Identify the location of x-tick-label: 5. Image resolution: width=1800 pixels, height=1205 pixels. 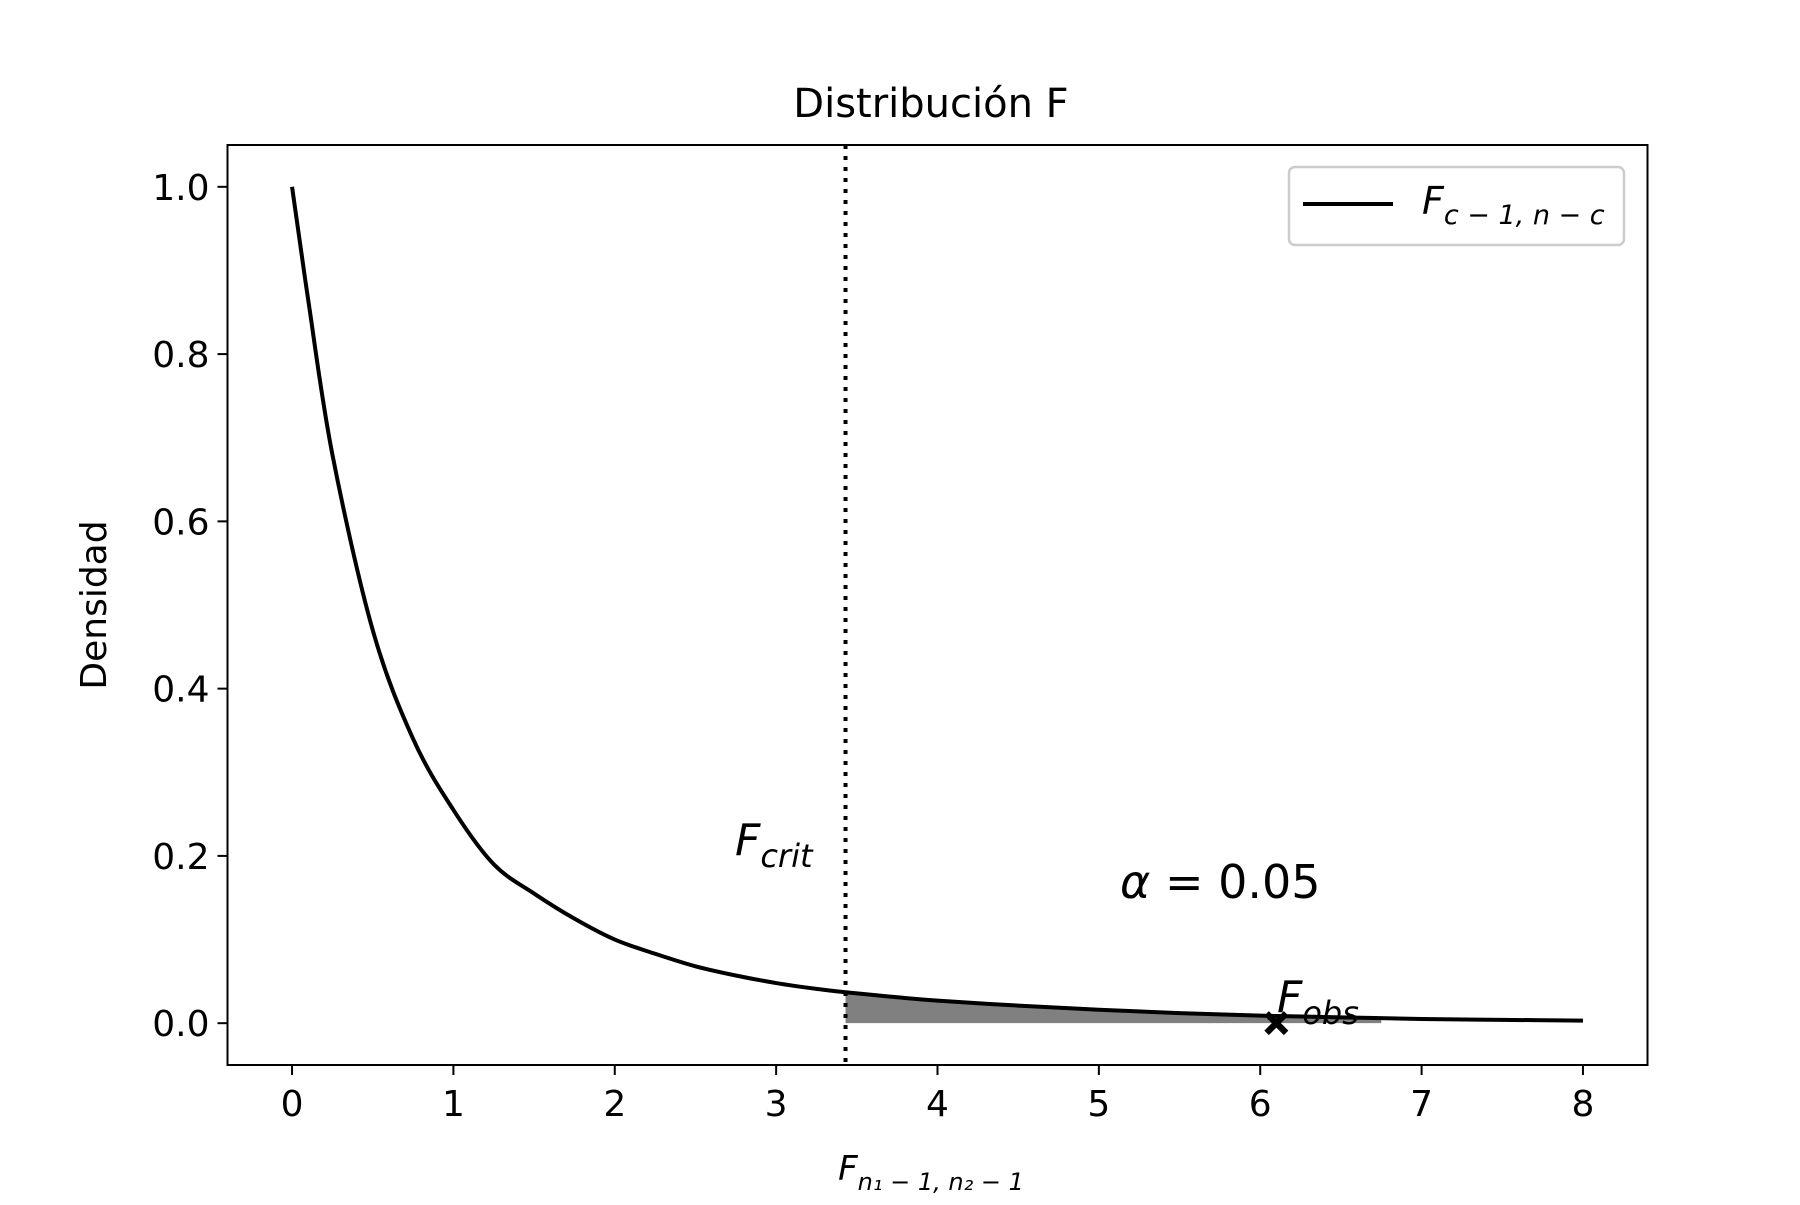
(1098, 1104).